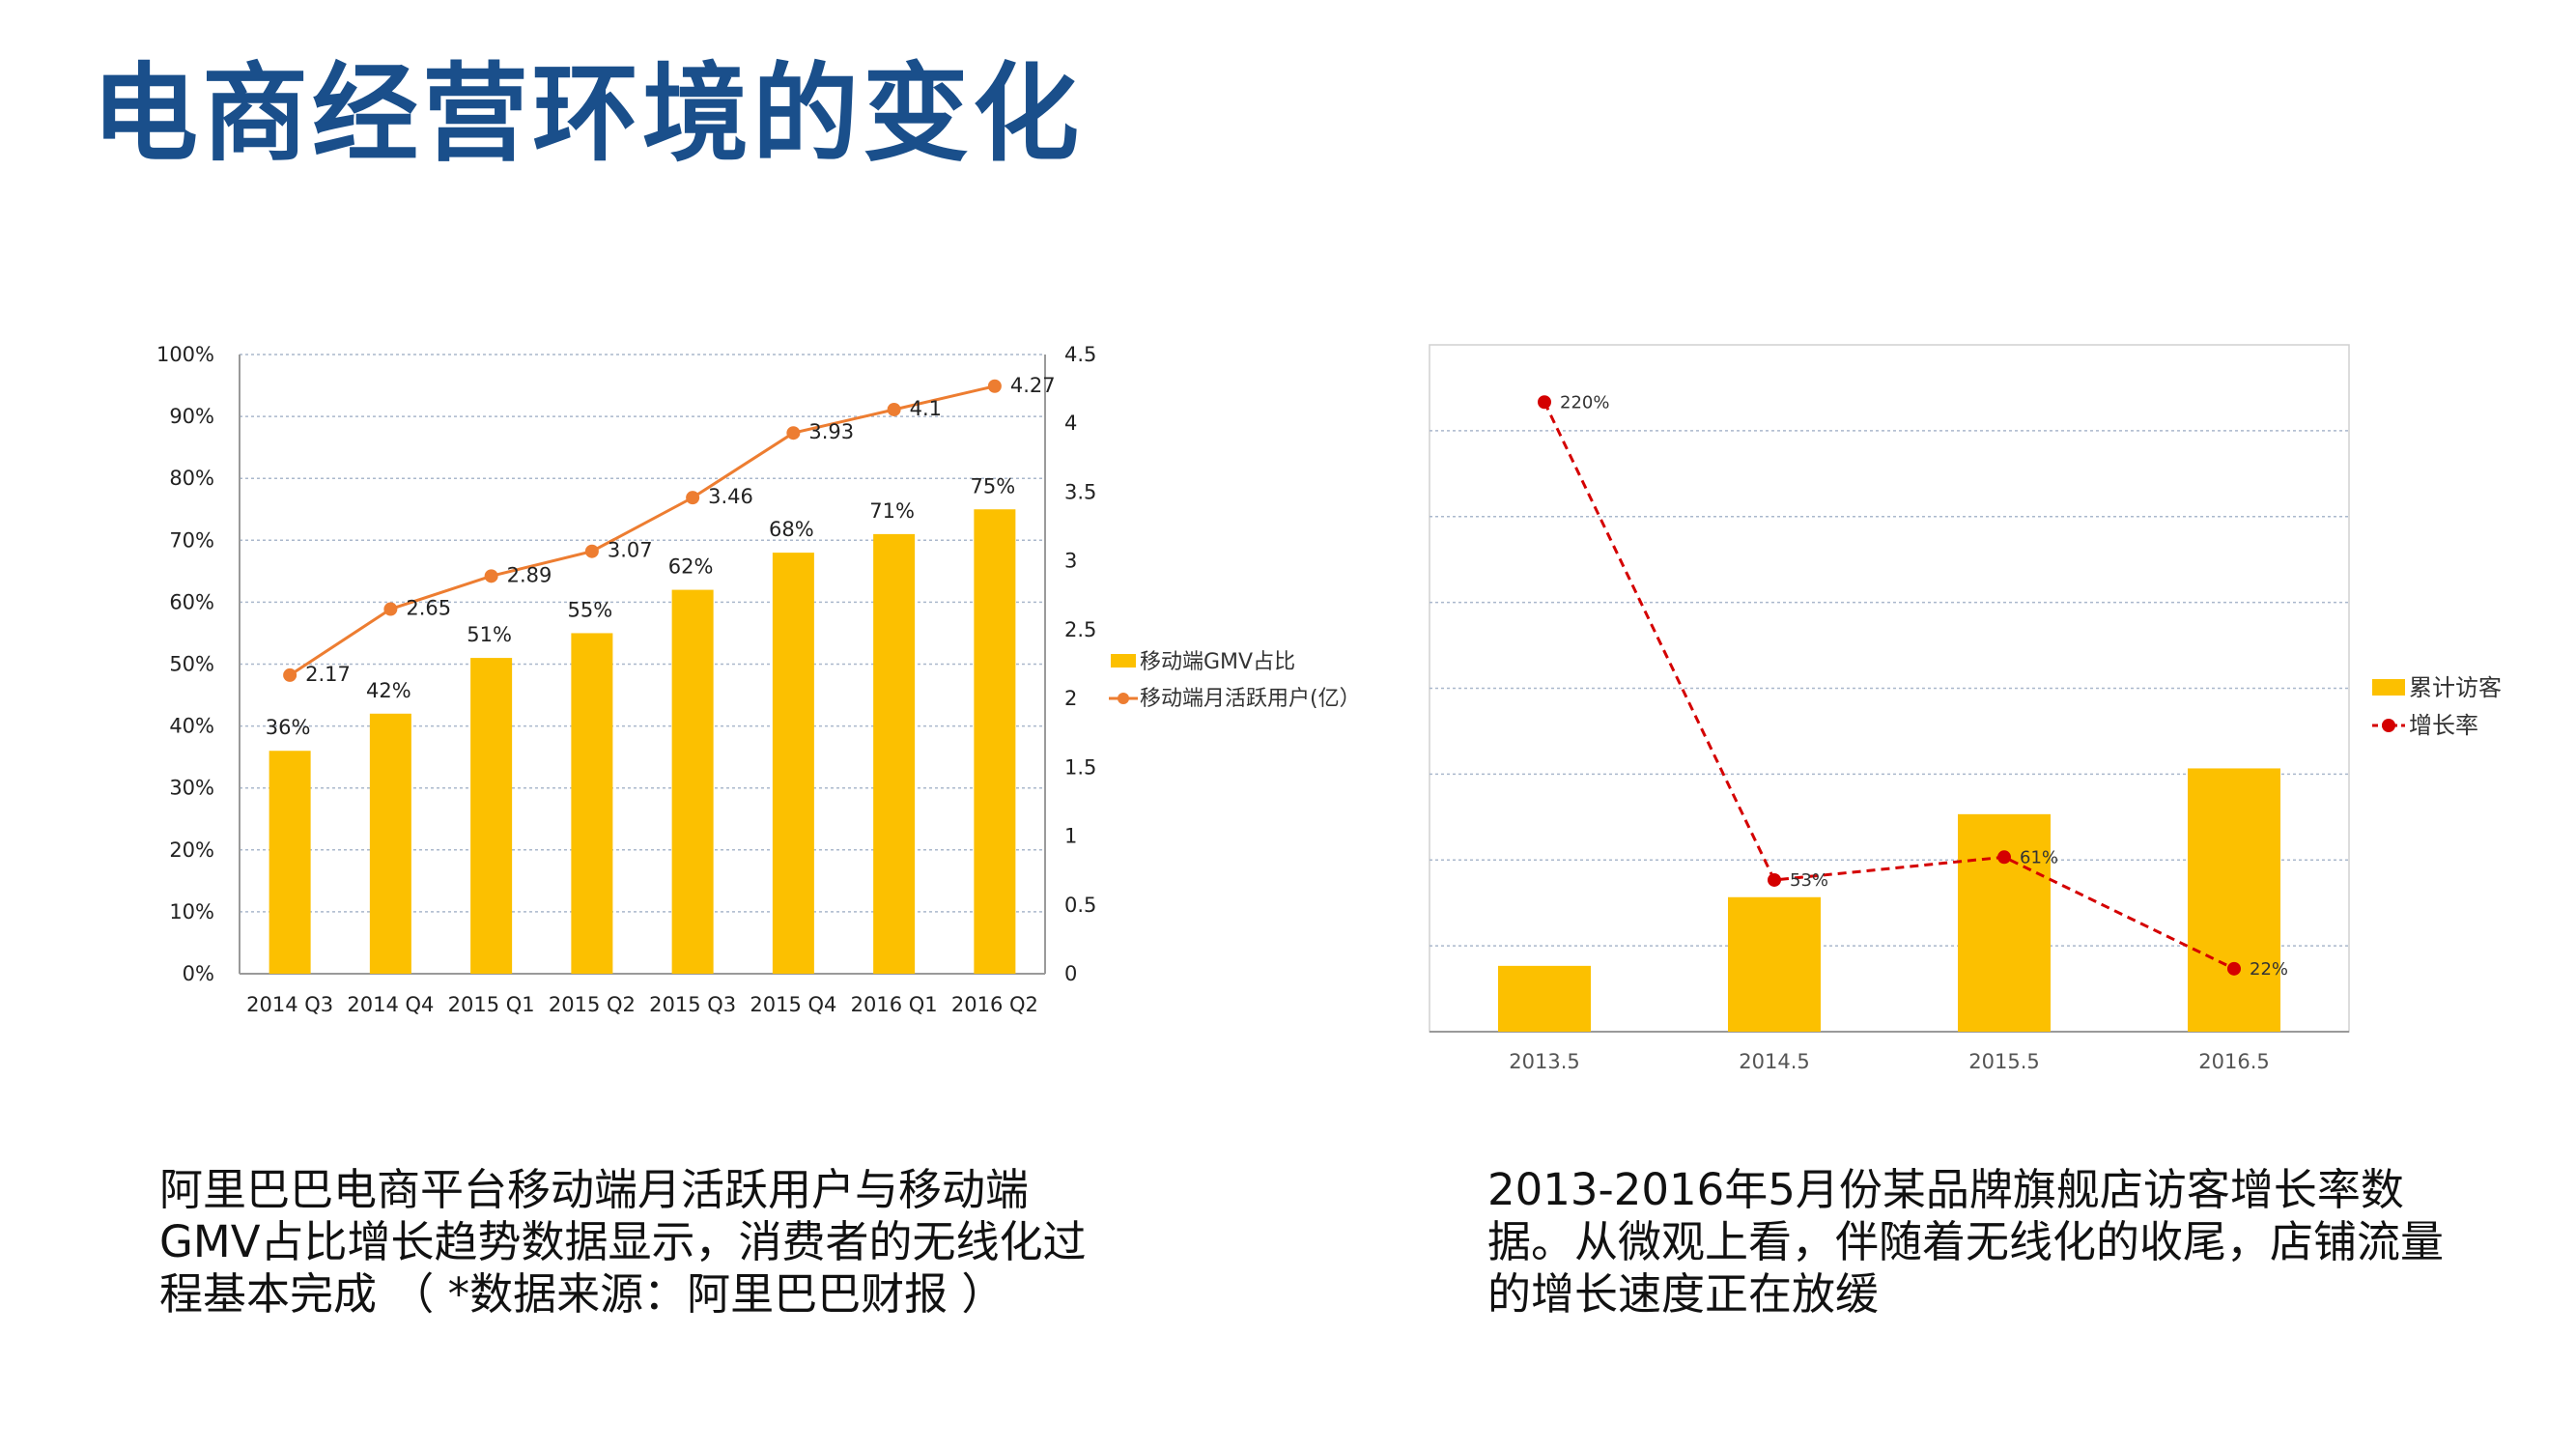 Image resolution: width=2576 pixels, height=1449 pixels. I want to click on x-tick-label: 2016.5, so click(2233, 1061).